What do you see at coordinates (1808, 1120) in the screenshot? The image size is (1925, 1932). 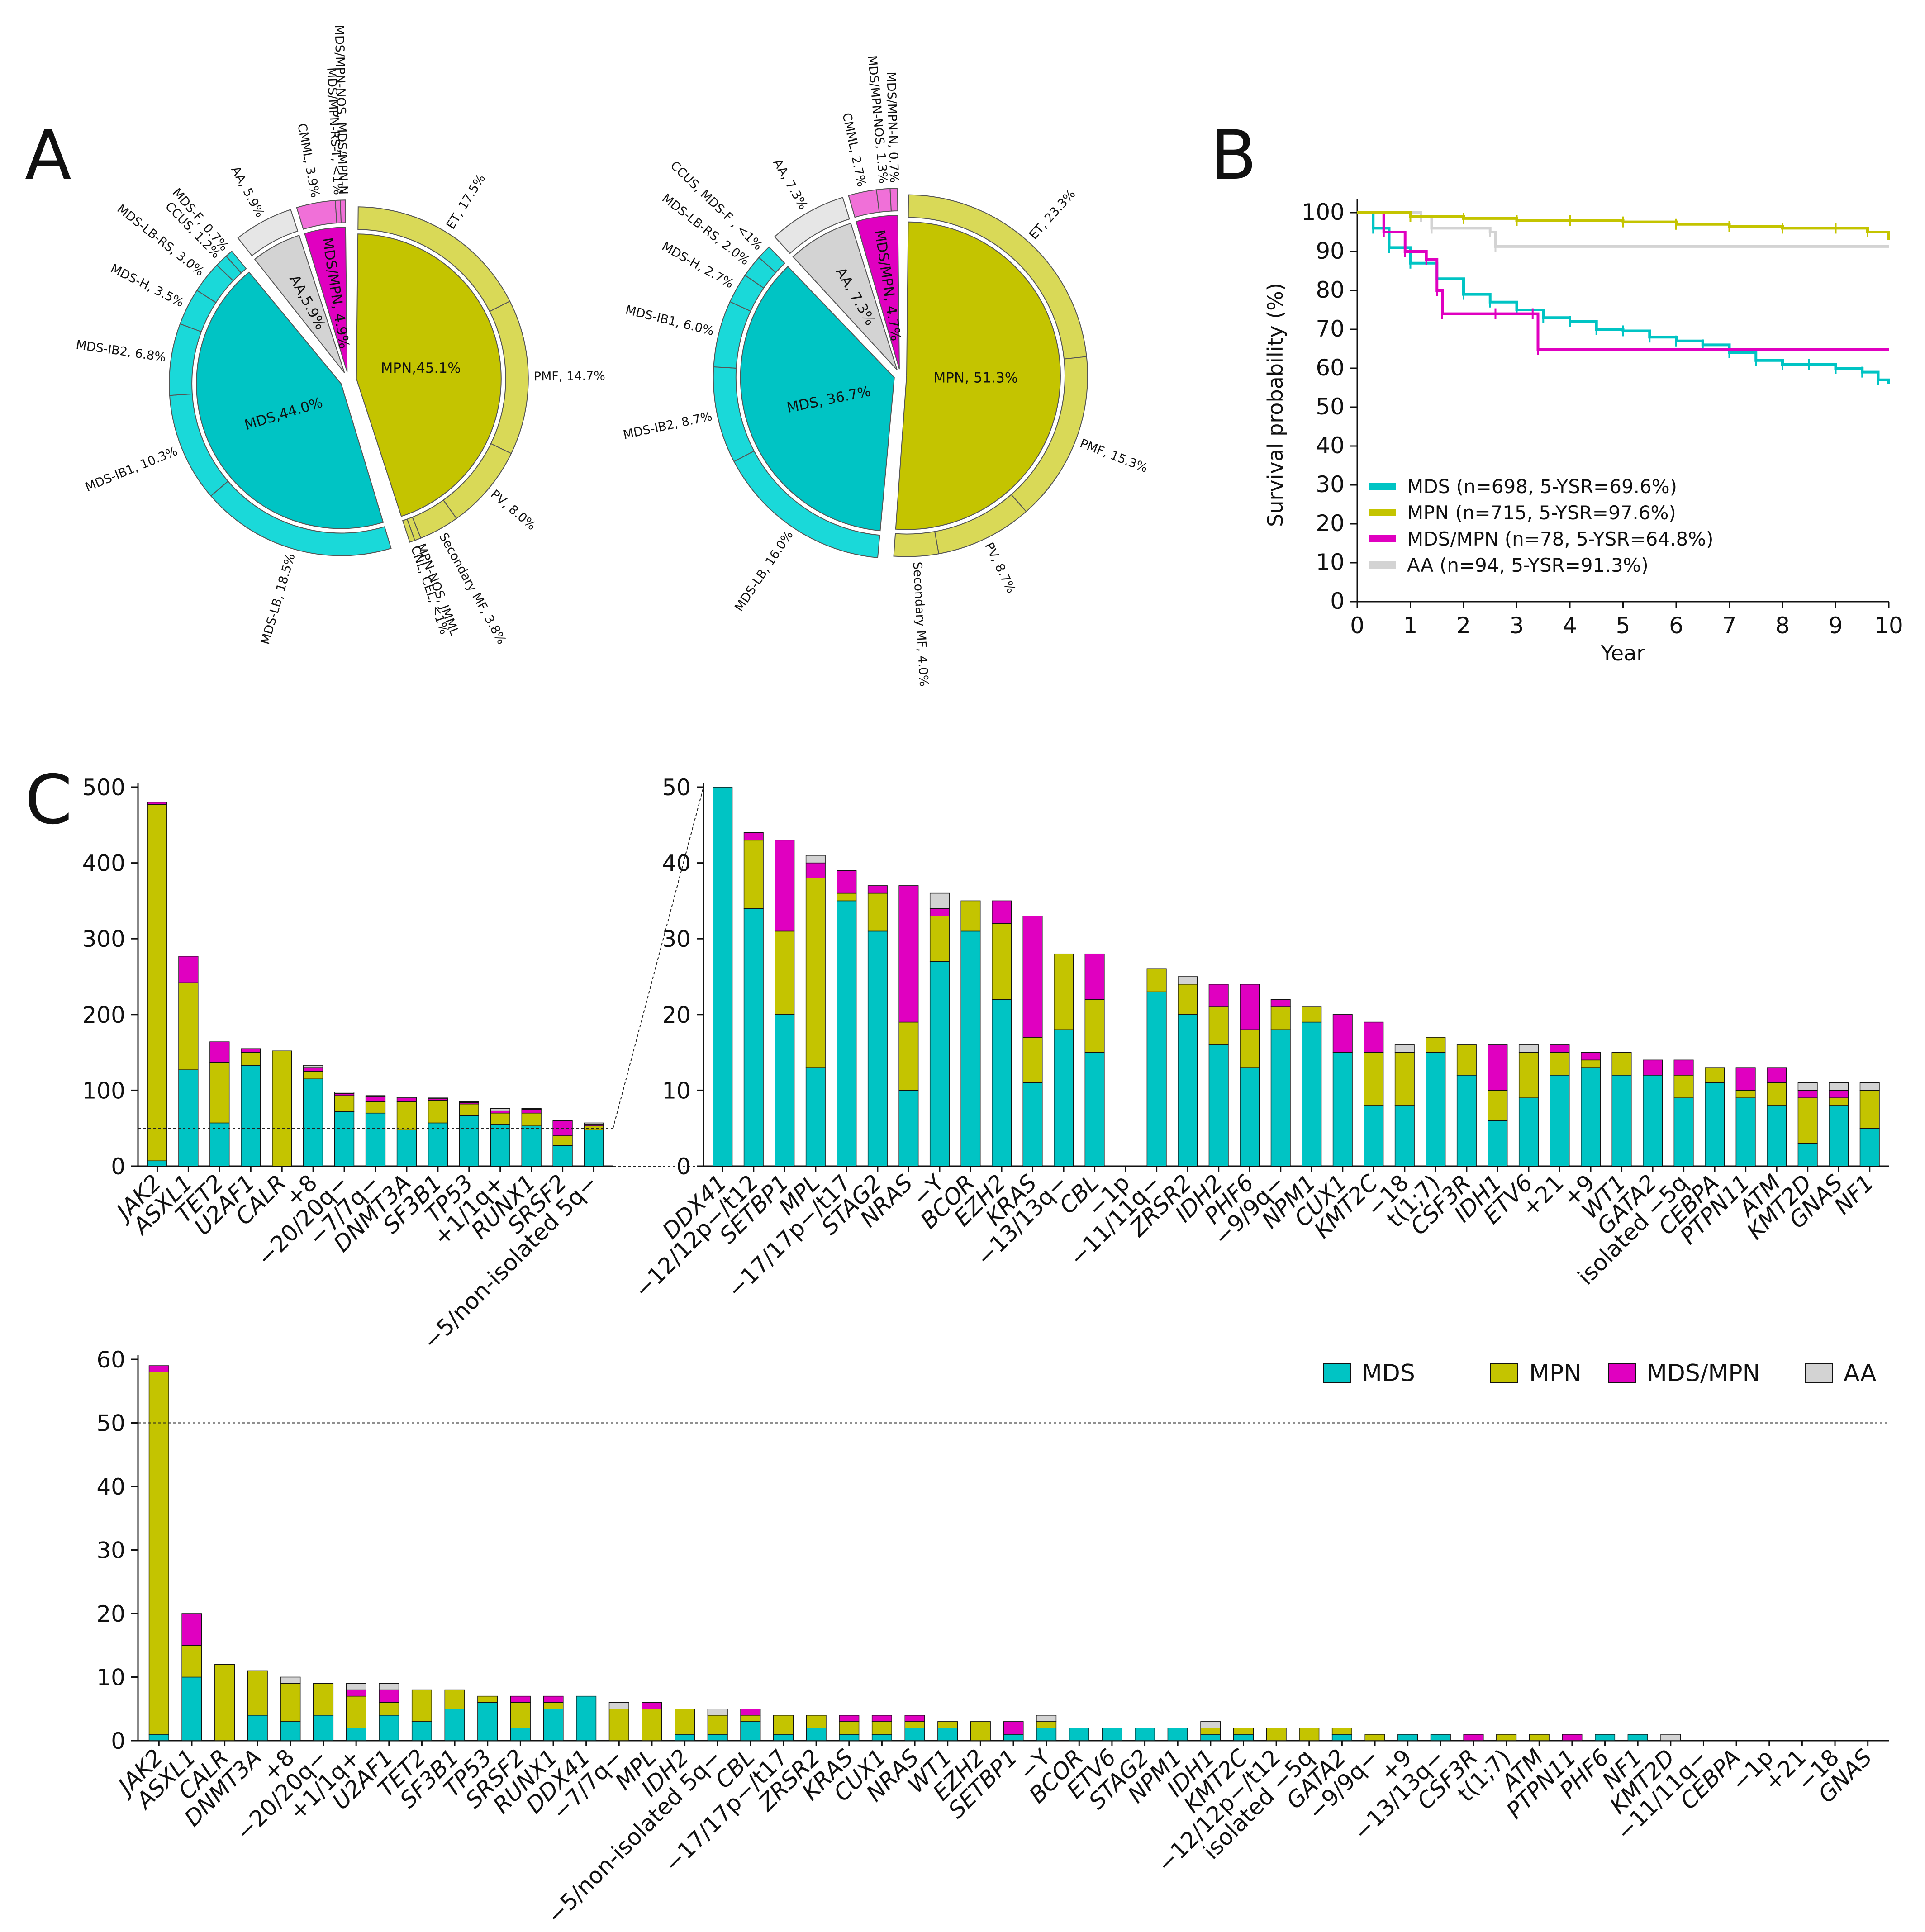 I see `bar_zoom-bar-mpn-kmt2d` at bounding box center [1808, 1120].